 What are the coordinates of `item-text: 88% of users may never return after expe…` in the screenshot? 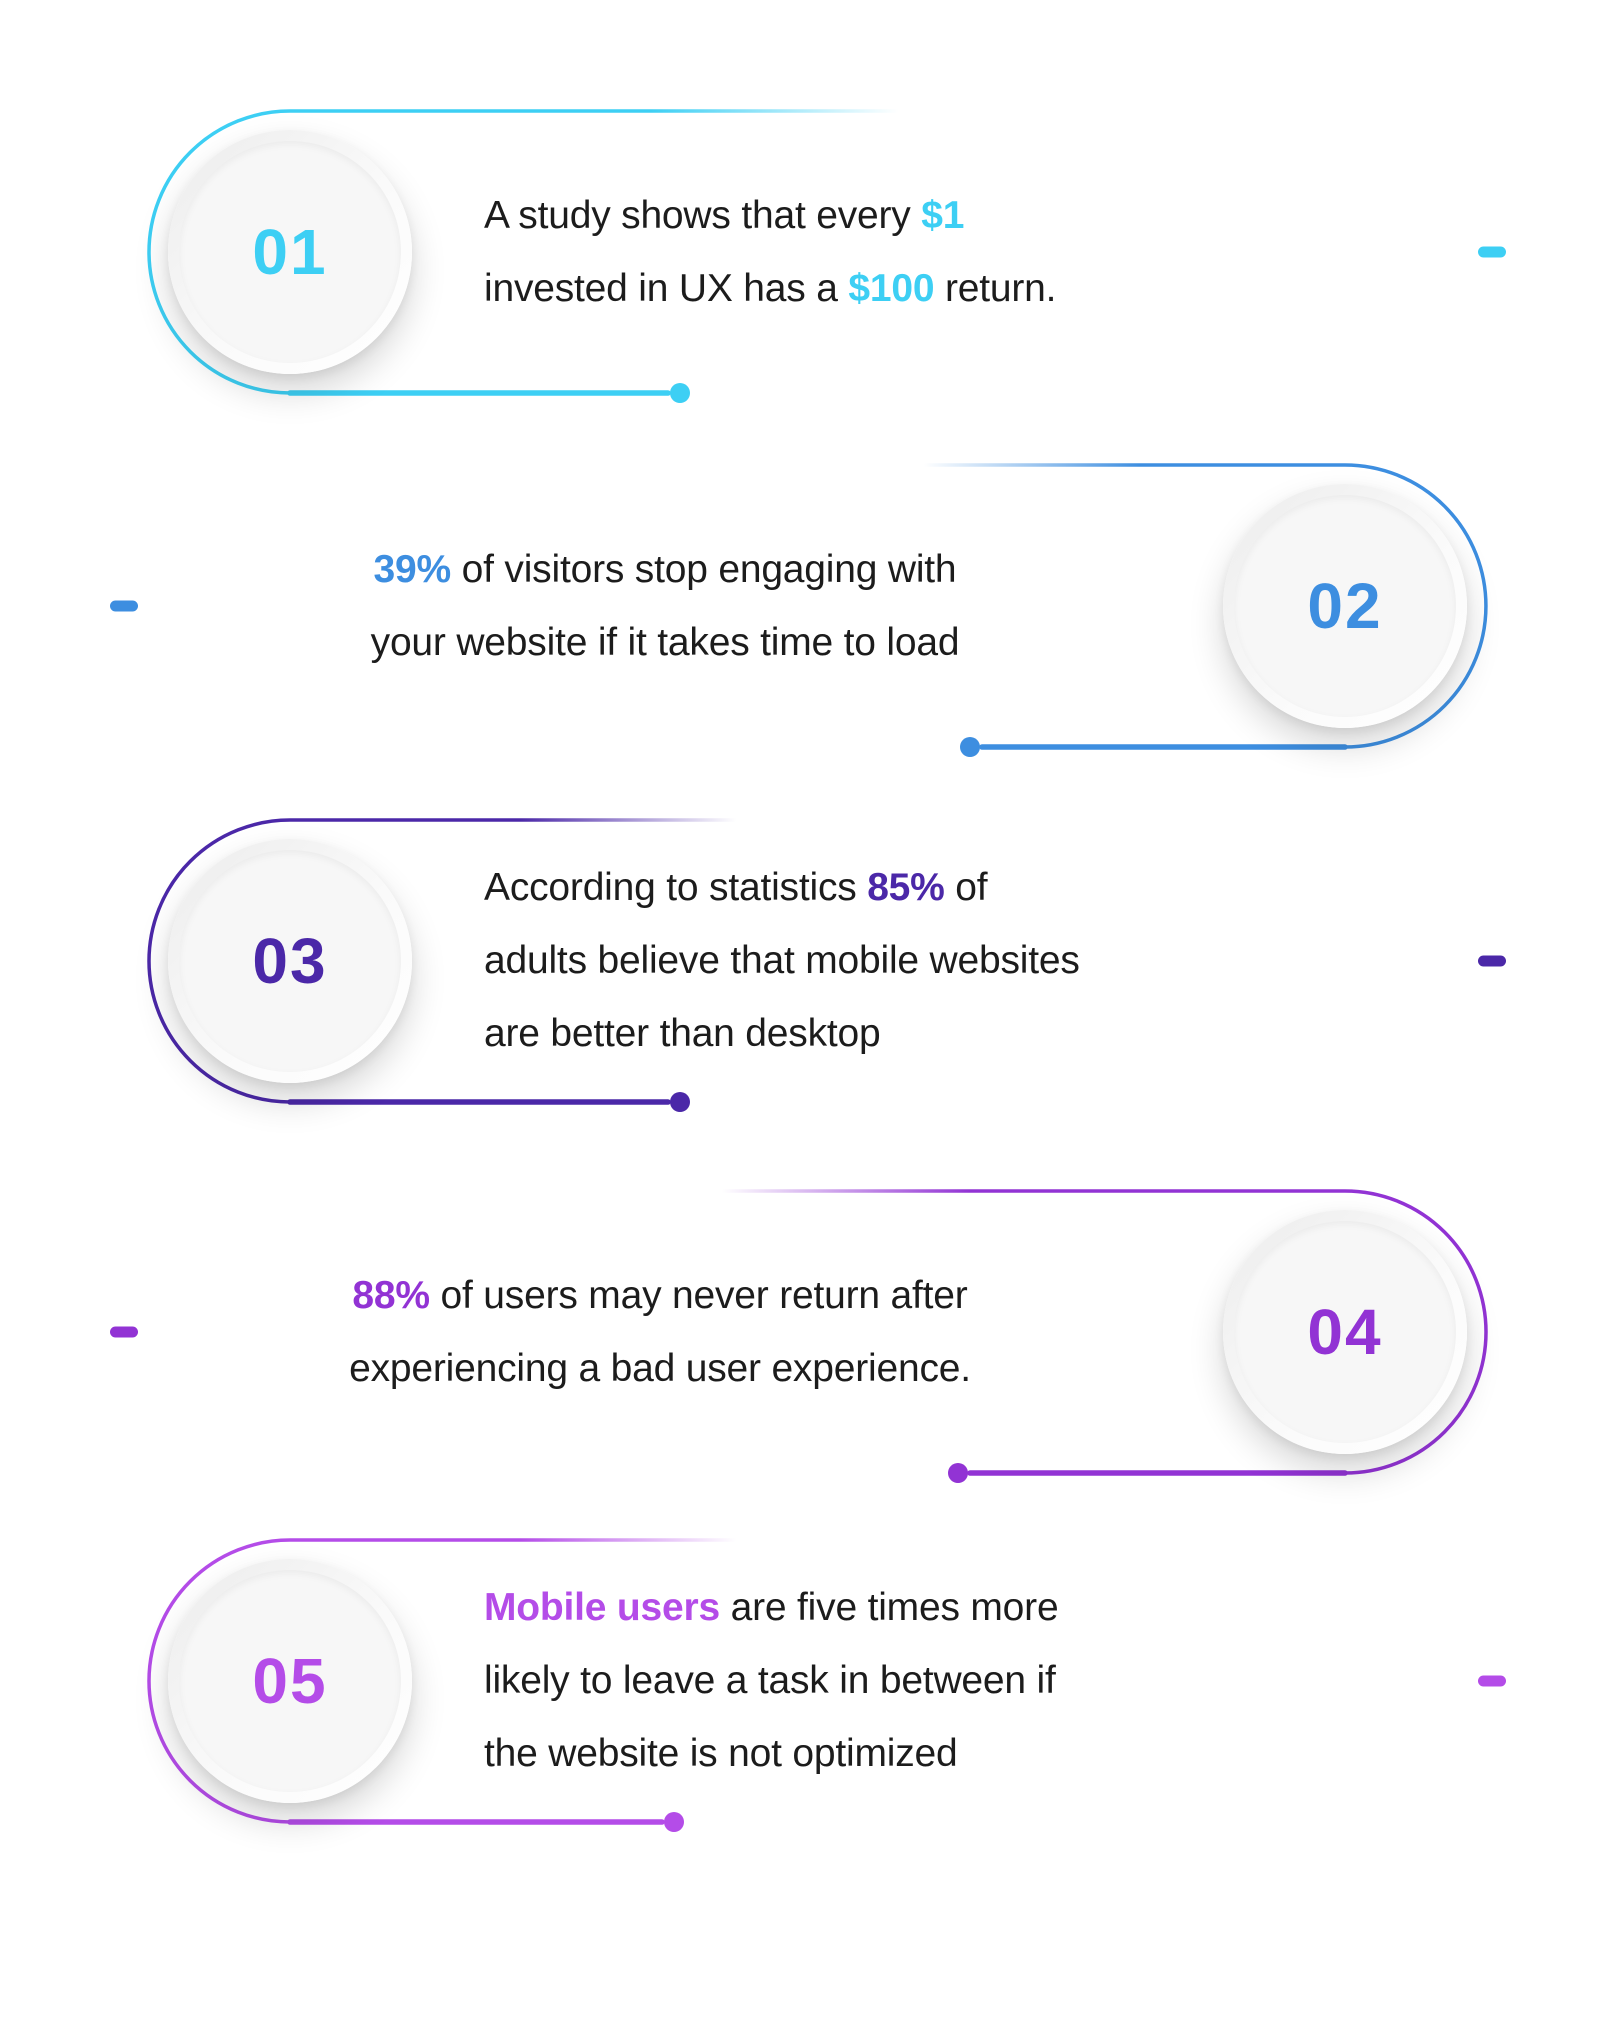 It's located at (660, 1332).